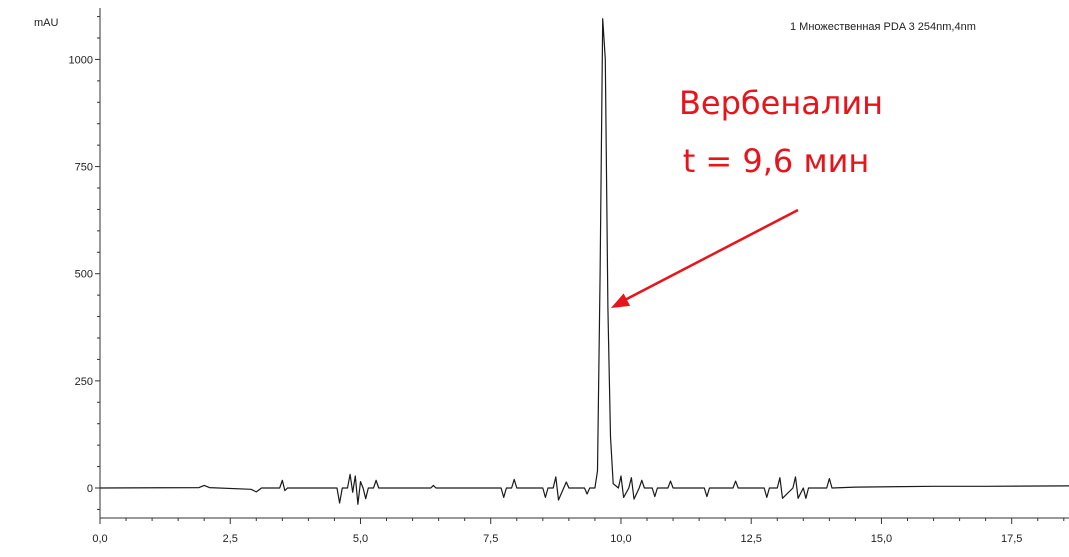 Image resolution: width=1069 pixels, height=557 pixels. What do you see at coordinates (46, 23) in the screenshot?
I see `y-axis-unit-label: mAU` at bounding box center [46, 23].